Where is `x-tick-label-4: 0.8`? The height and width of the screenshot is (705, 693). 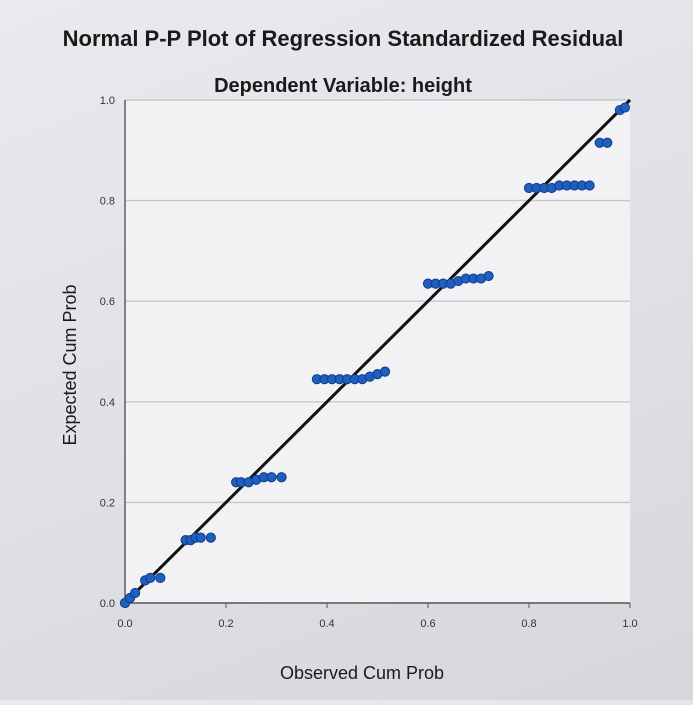 x-tick-label-4: 0.8 is located at coordinates (528, 624).